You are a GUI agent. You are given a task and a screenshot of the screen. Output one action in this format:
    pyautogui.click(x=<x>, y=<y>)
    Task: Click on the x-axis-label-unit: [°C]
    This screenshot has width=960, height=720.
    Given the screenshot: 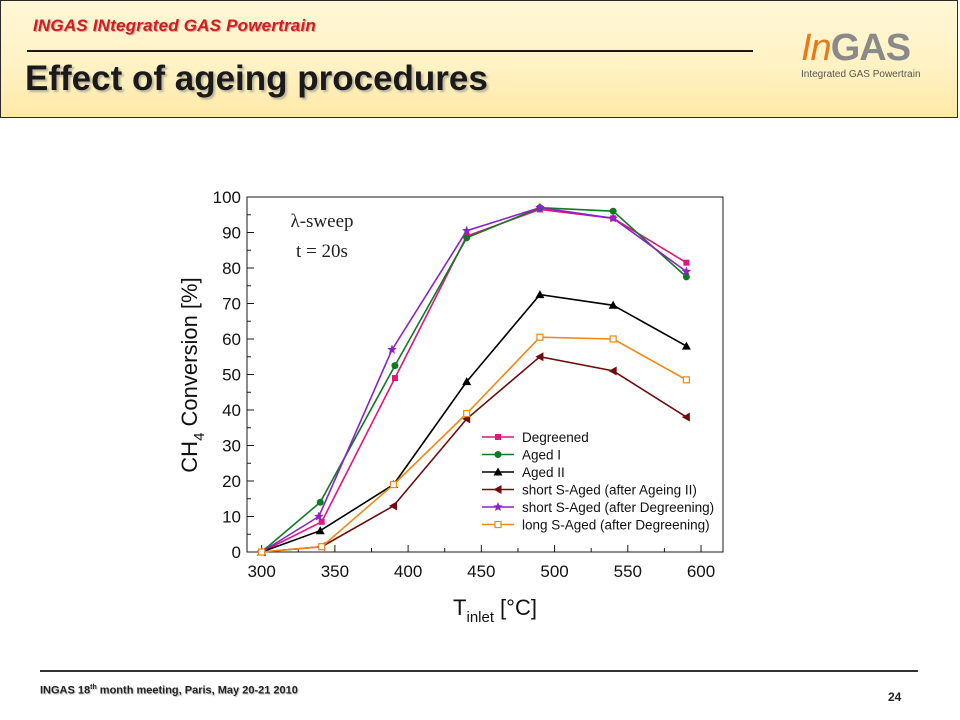 What is the action you would take?
    pyautogui.click(x=518, y=607)
    